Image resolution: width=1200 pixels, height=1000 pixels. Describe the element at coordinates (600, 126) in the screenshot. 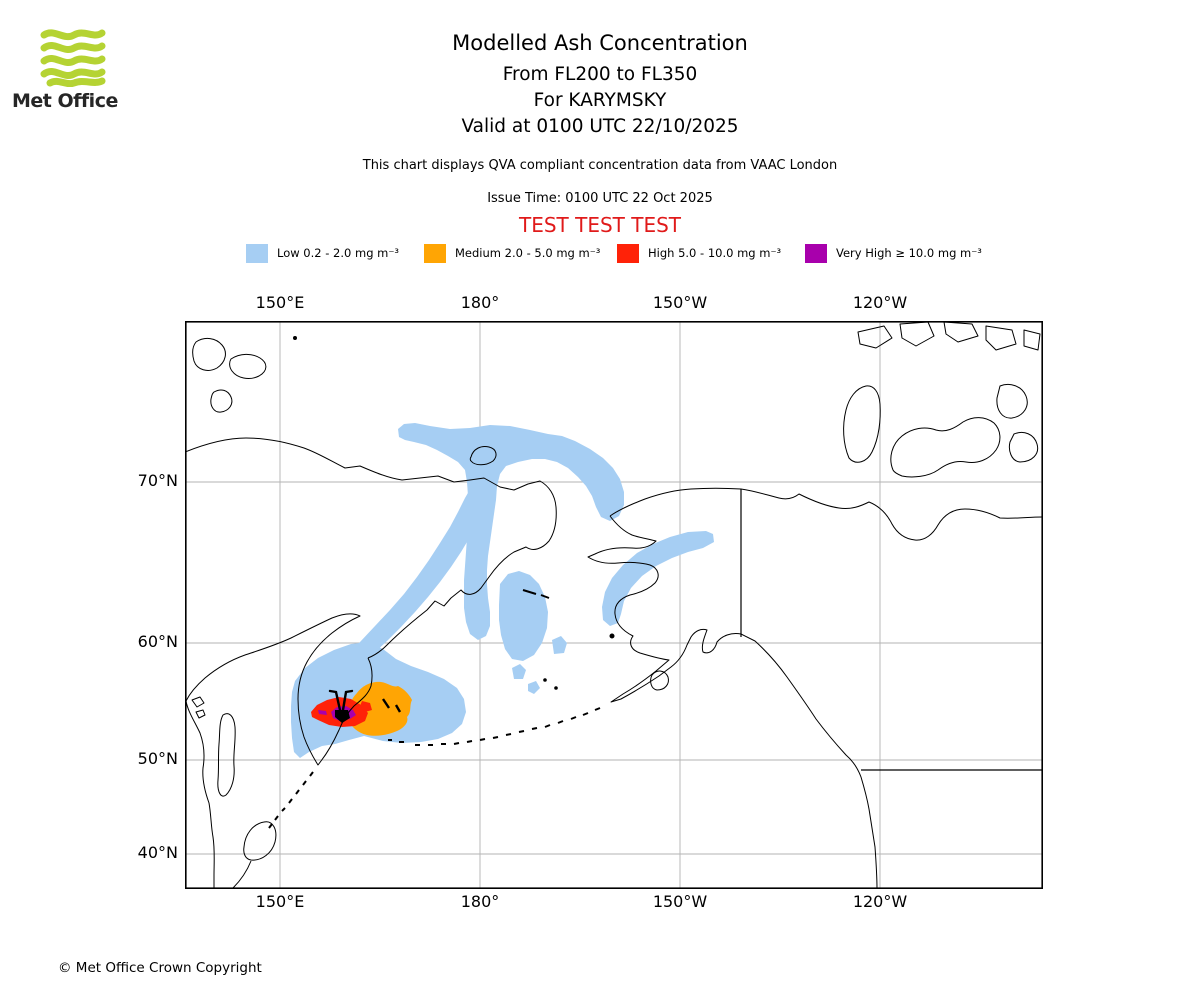

I see `valid-time-subtitle: Valid at 0100 UTC 22/10/2025` at that location.